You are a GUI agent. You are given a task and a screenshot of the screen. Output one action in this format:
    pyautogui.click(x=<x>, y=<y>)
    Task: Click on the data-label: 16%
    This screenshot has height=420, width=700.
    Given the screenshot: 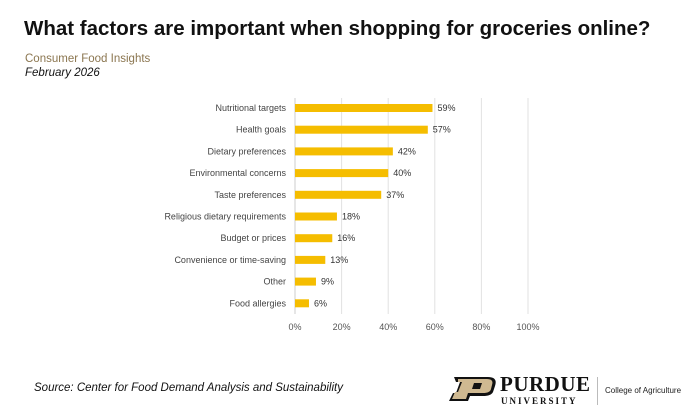 What is the action you would take?
    pyautogui.click(x=346, y=238)
    